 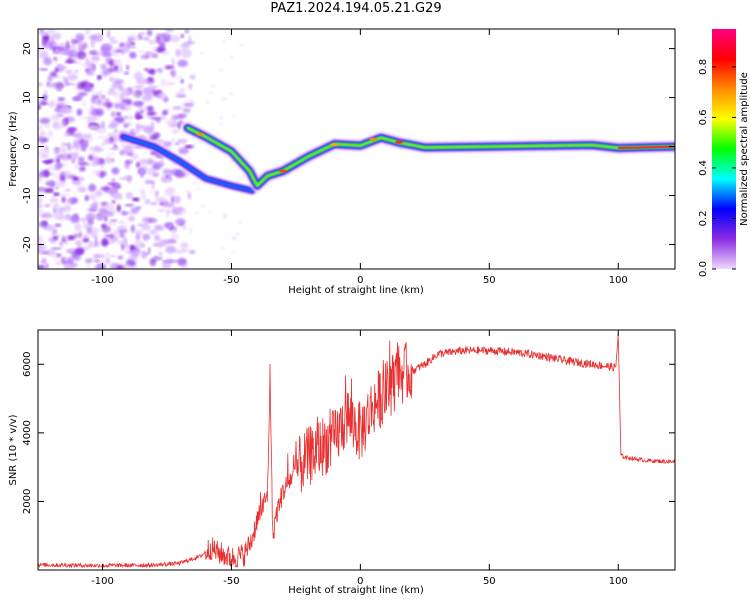 I want to click on bottom-x-tick-label: 0, so click(x=360, y=581).